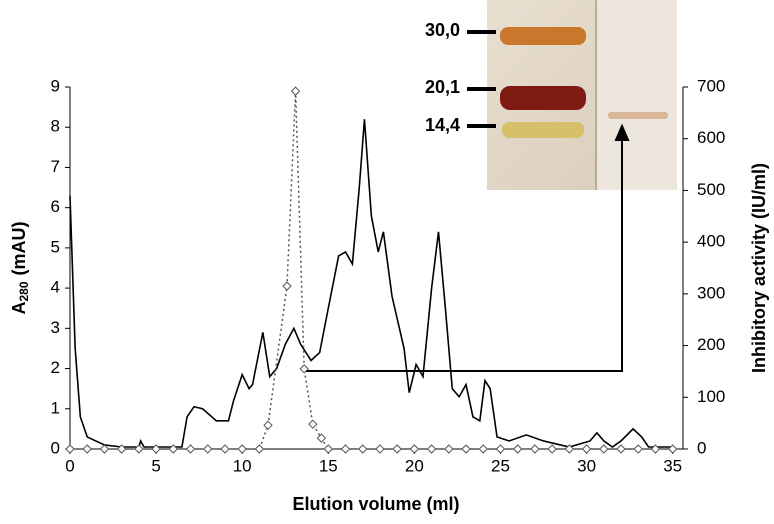 The image size is (774, 524). What do you see at coordinates (711, 85) in the screenshot?
I see `y2-tick-label: 700` at bounding box center [711, 85].